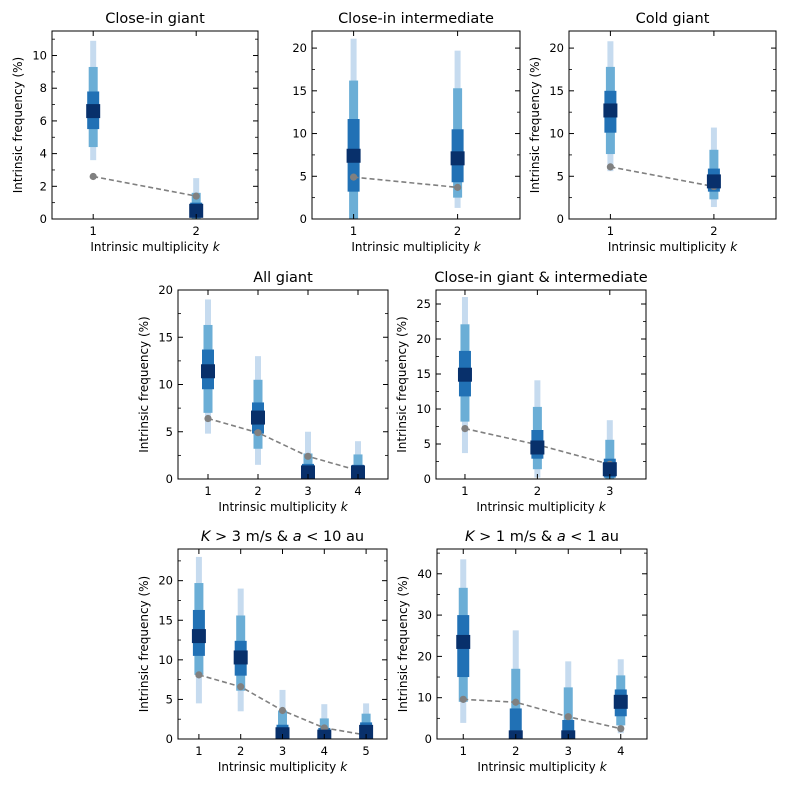 This screenshot has height=789, width=789. What do you see at coordinates (366, 731) in the screenshot?
I see `median-marker-k5` at bounding box center [366, 731].